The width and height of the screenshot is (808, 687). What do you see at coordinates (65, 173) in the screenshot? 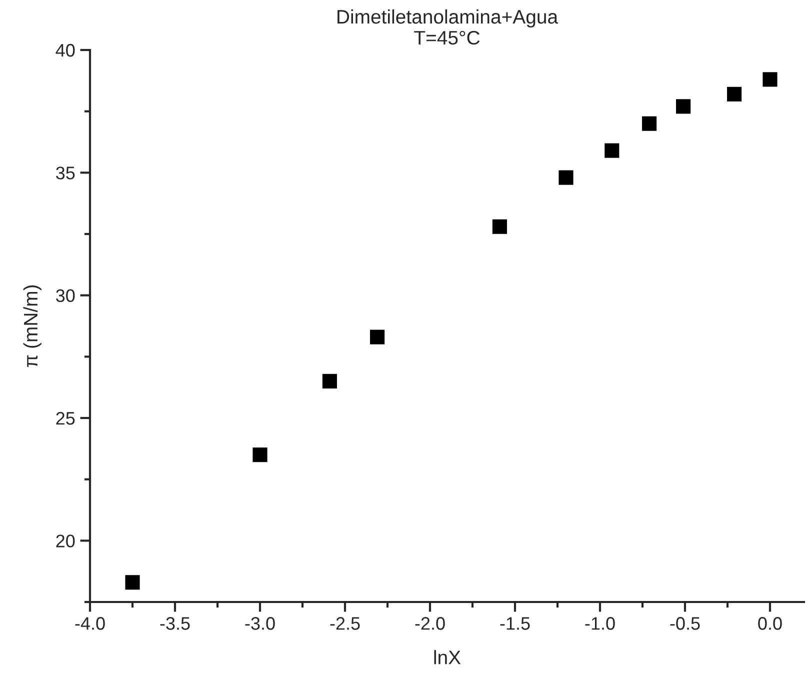
I see `y-tick-label: 35` at bounding box center [65, 173].